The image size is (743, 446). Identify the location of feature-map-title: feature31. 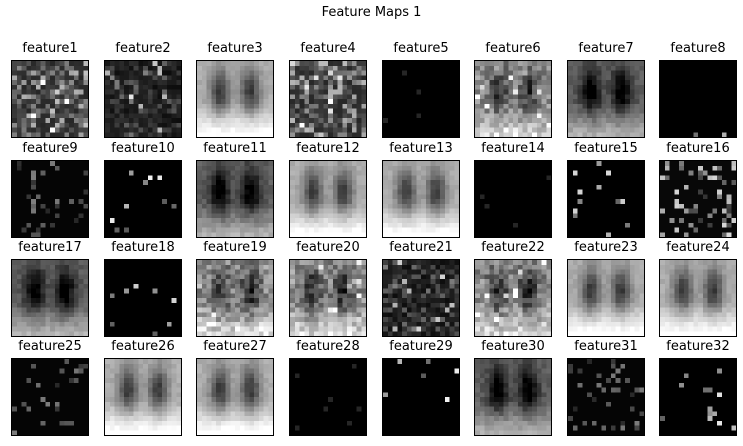
(606, 346).